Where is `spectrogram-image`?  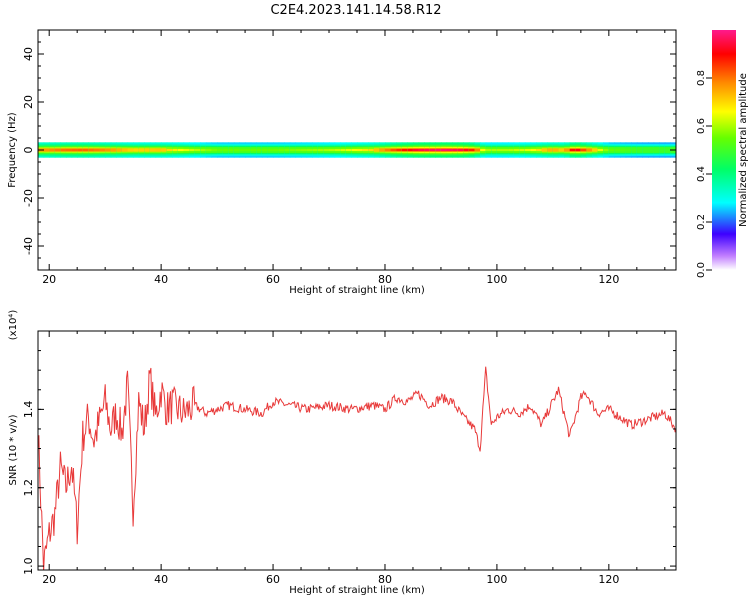
spectrogram-image is located at coordinates (357, 150).